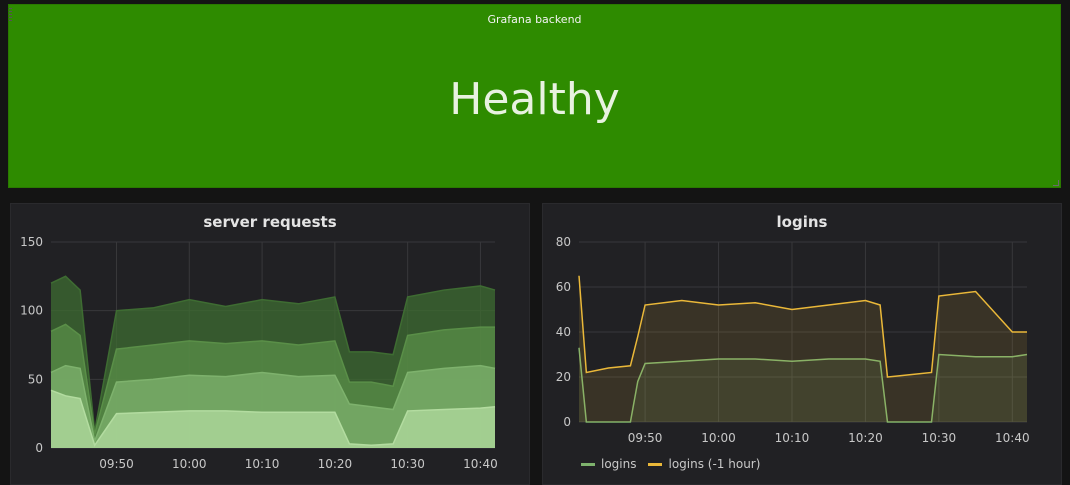 The width and height of the screenshot is (1070, 485). Describe the element at coordinates (619, 464) in the screenshot. I see `legend-label: logins` at that location.